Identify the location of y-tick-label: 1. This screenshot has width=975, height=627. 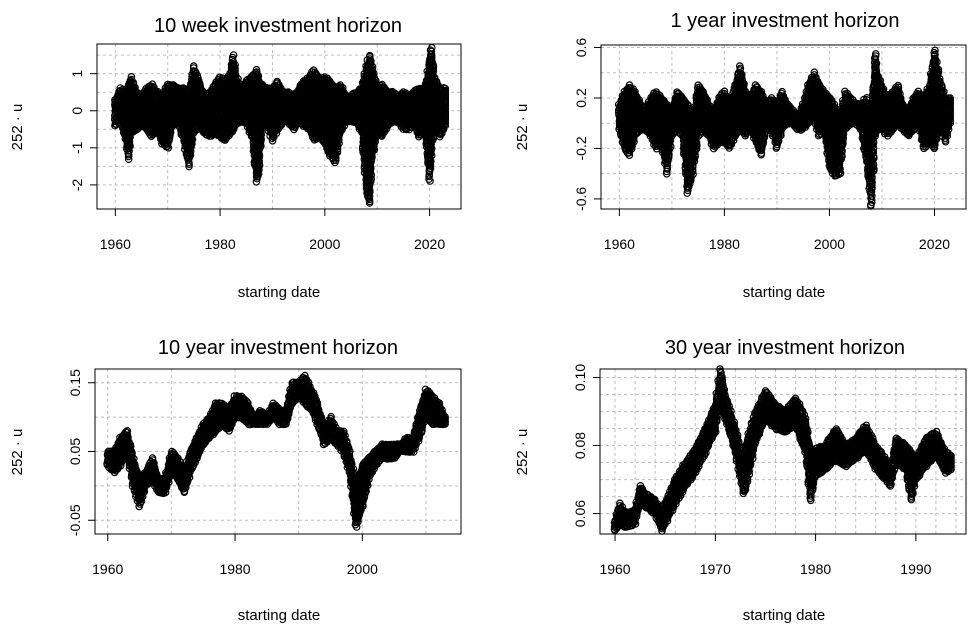
(77, 74).